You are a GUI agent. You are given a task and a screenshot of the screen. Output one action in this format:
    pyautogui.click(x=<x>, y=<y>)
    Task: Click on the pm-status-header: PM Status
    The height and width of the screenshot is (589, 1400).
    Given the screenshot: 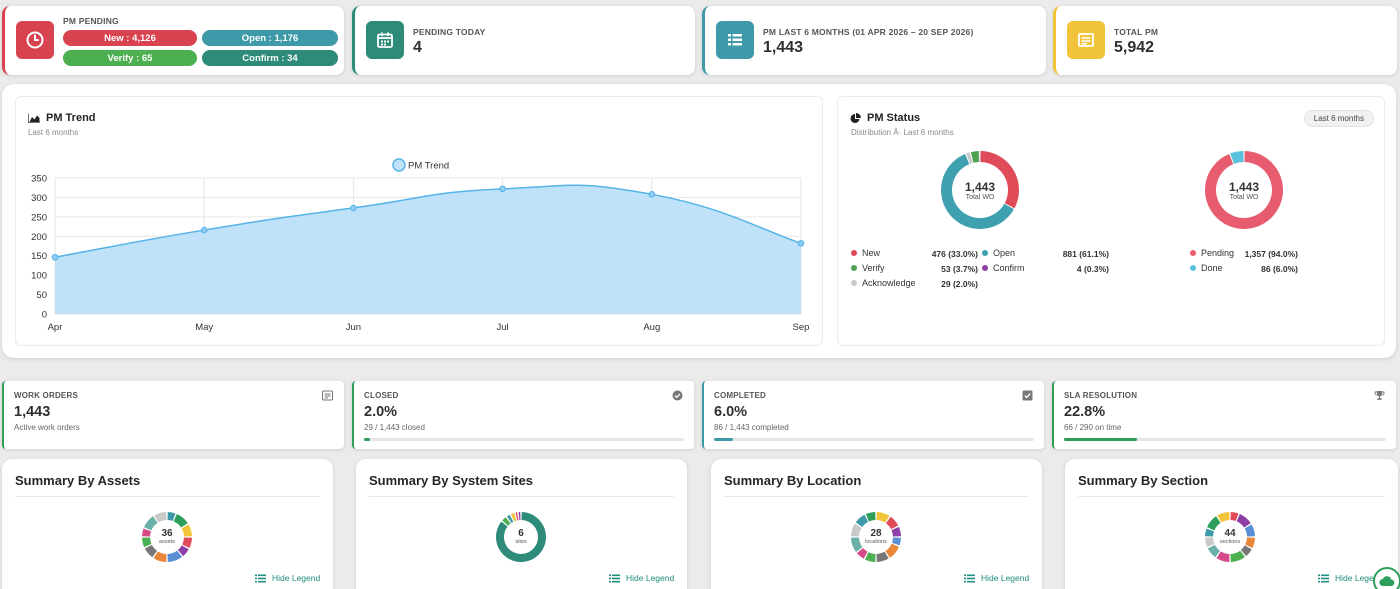 What is the action you would take?
    pyautogui.click(x=885, y=118)
    